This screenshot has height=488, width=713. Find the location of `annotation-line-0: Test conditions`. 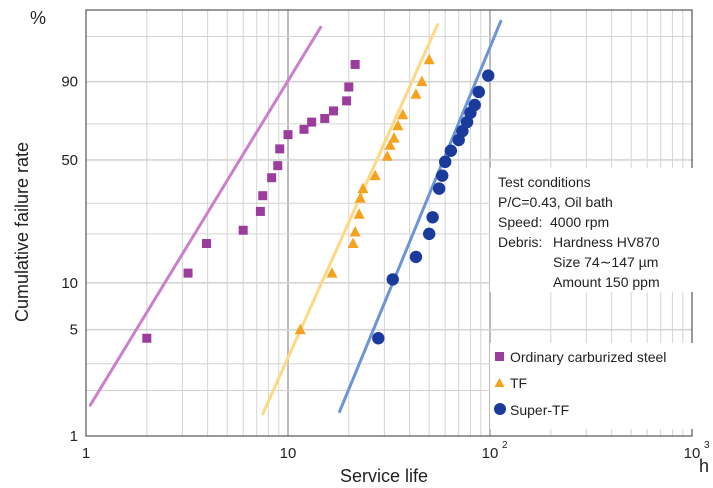

annotation-line-0: Test conditions is located at coordinates (544, 182).